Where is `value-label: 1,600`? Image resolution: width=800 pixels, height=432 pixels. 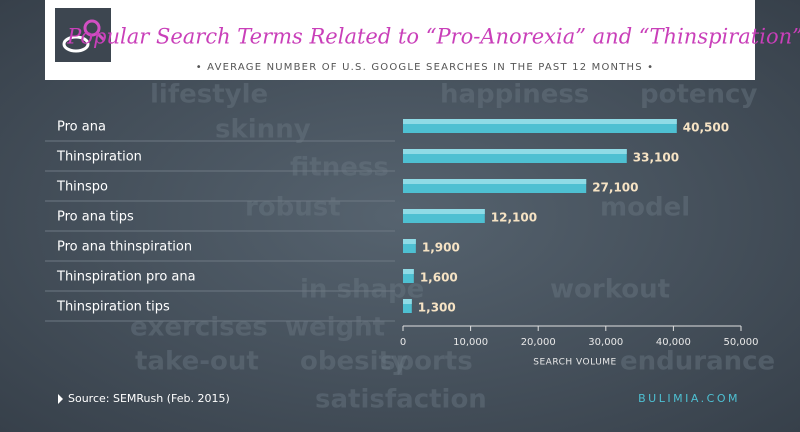
value-label: 1,600 is located at coordinates (439, 278).